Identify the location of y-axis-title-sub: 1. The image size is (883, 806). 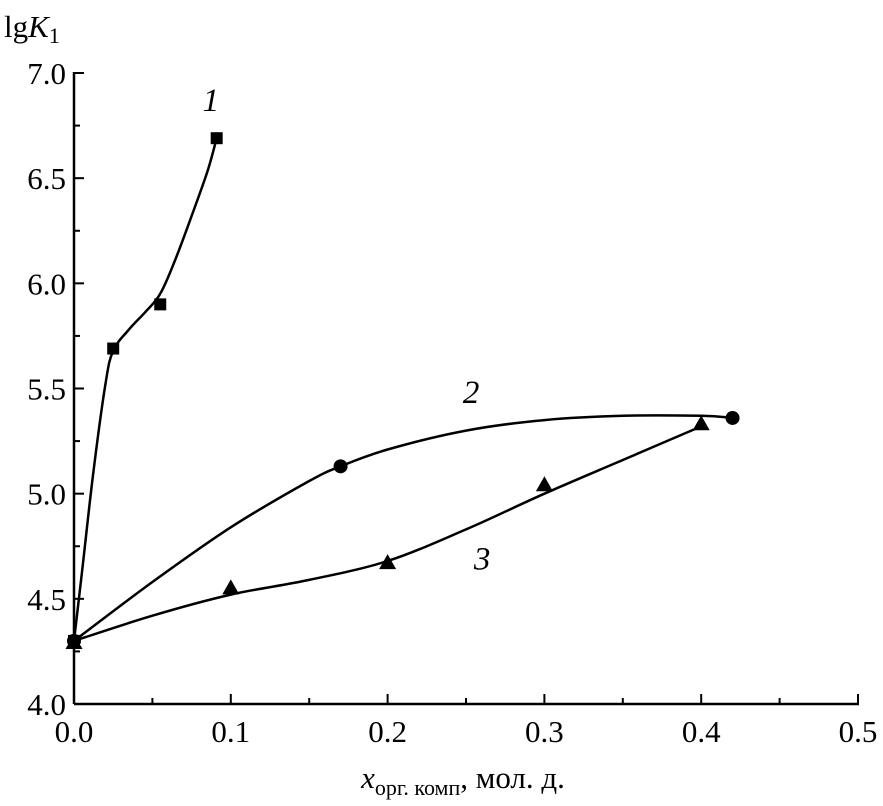
(54, 35).